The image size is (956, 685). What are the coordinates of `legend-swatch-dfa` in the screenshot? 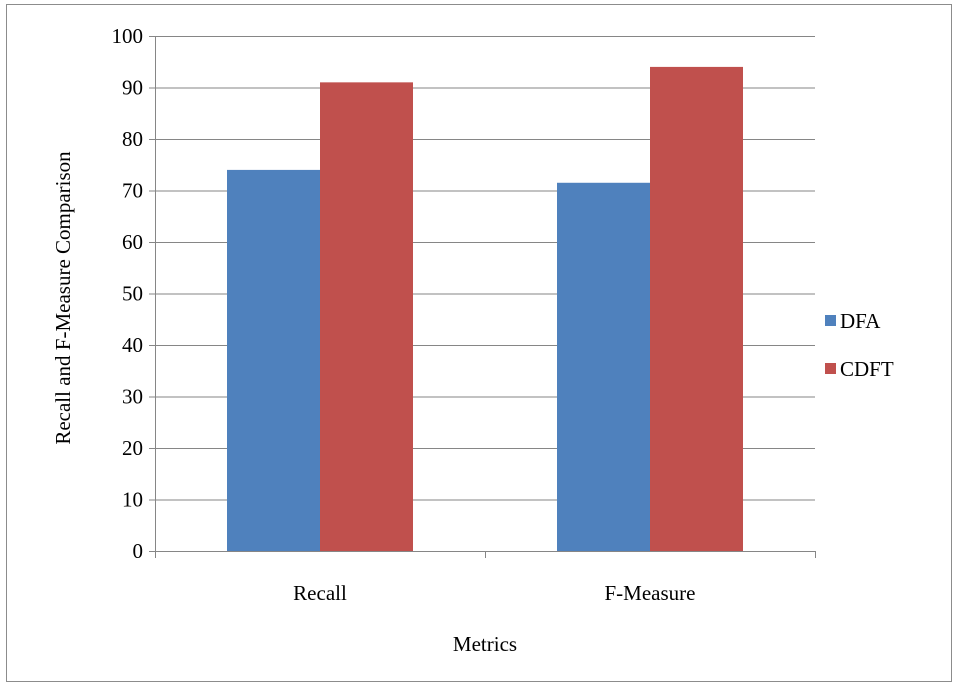 It's located at (830, 320).